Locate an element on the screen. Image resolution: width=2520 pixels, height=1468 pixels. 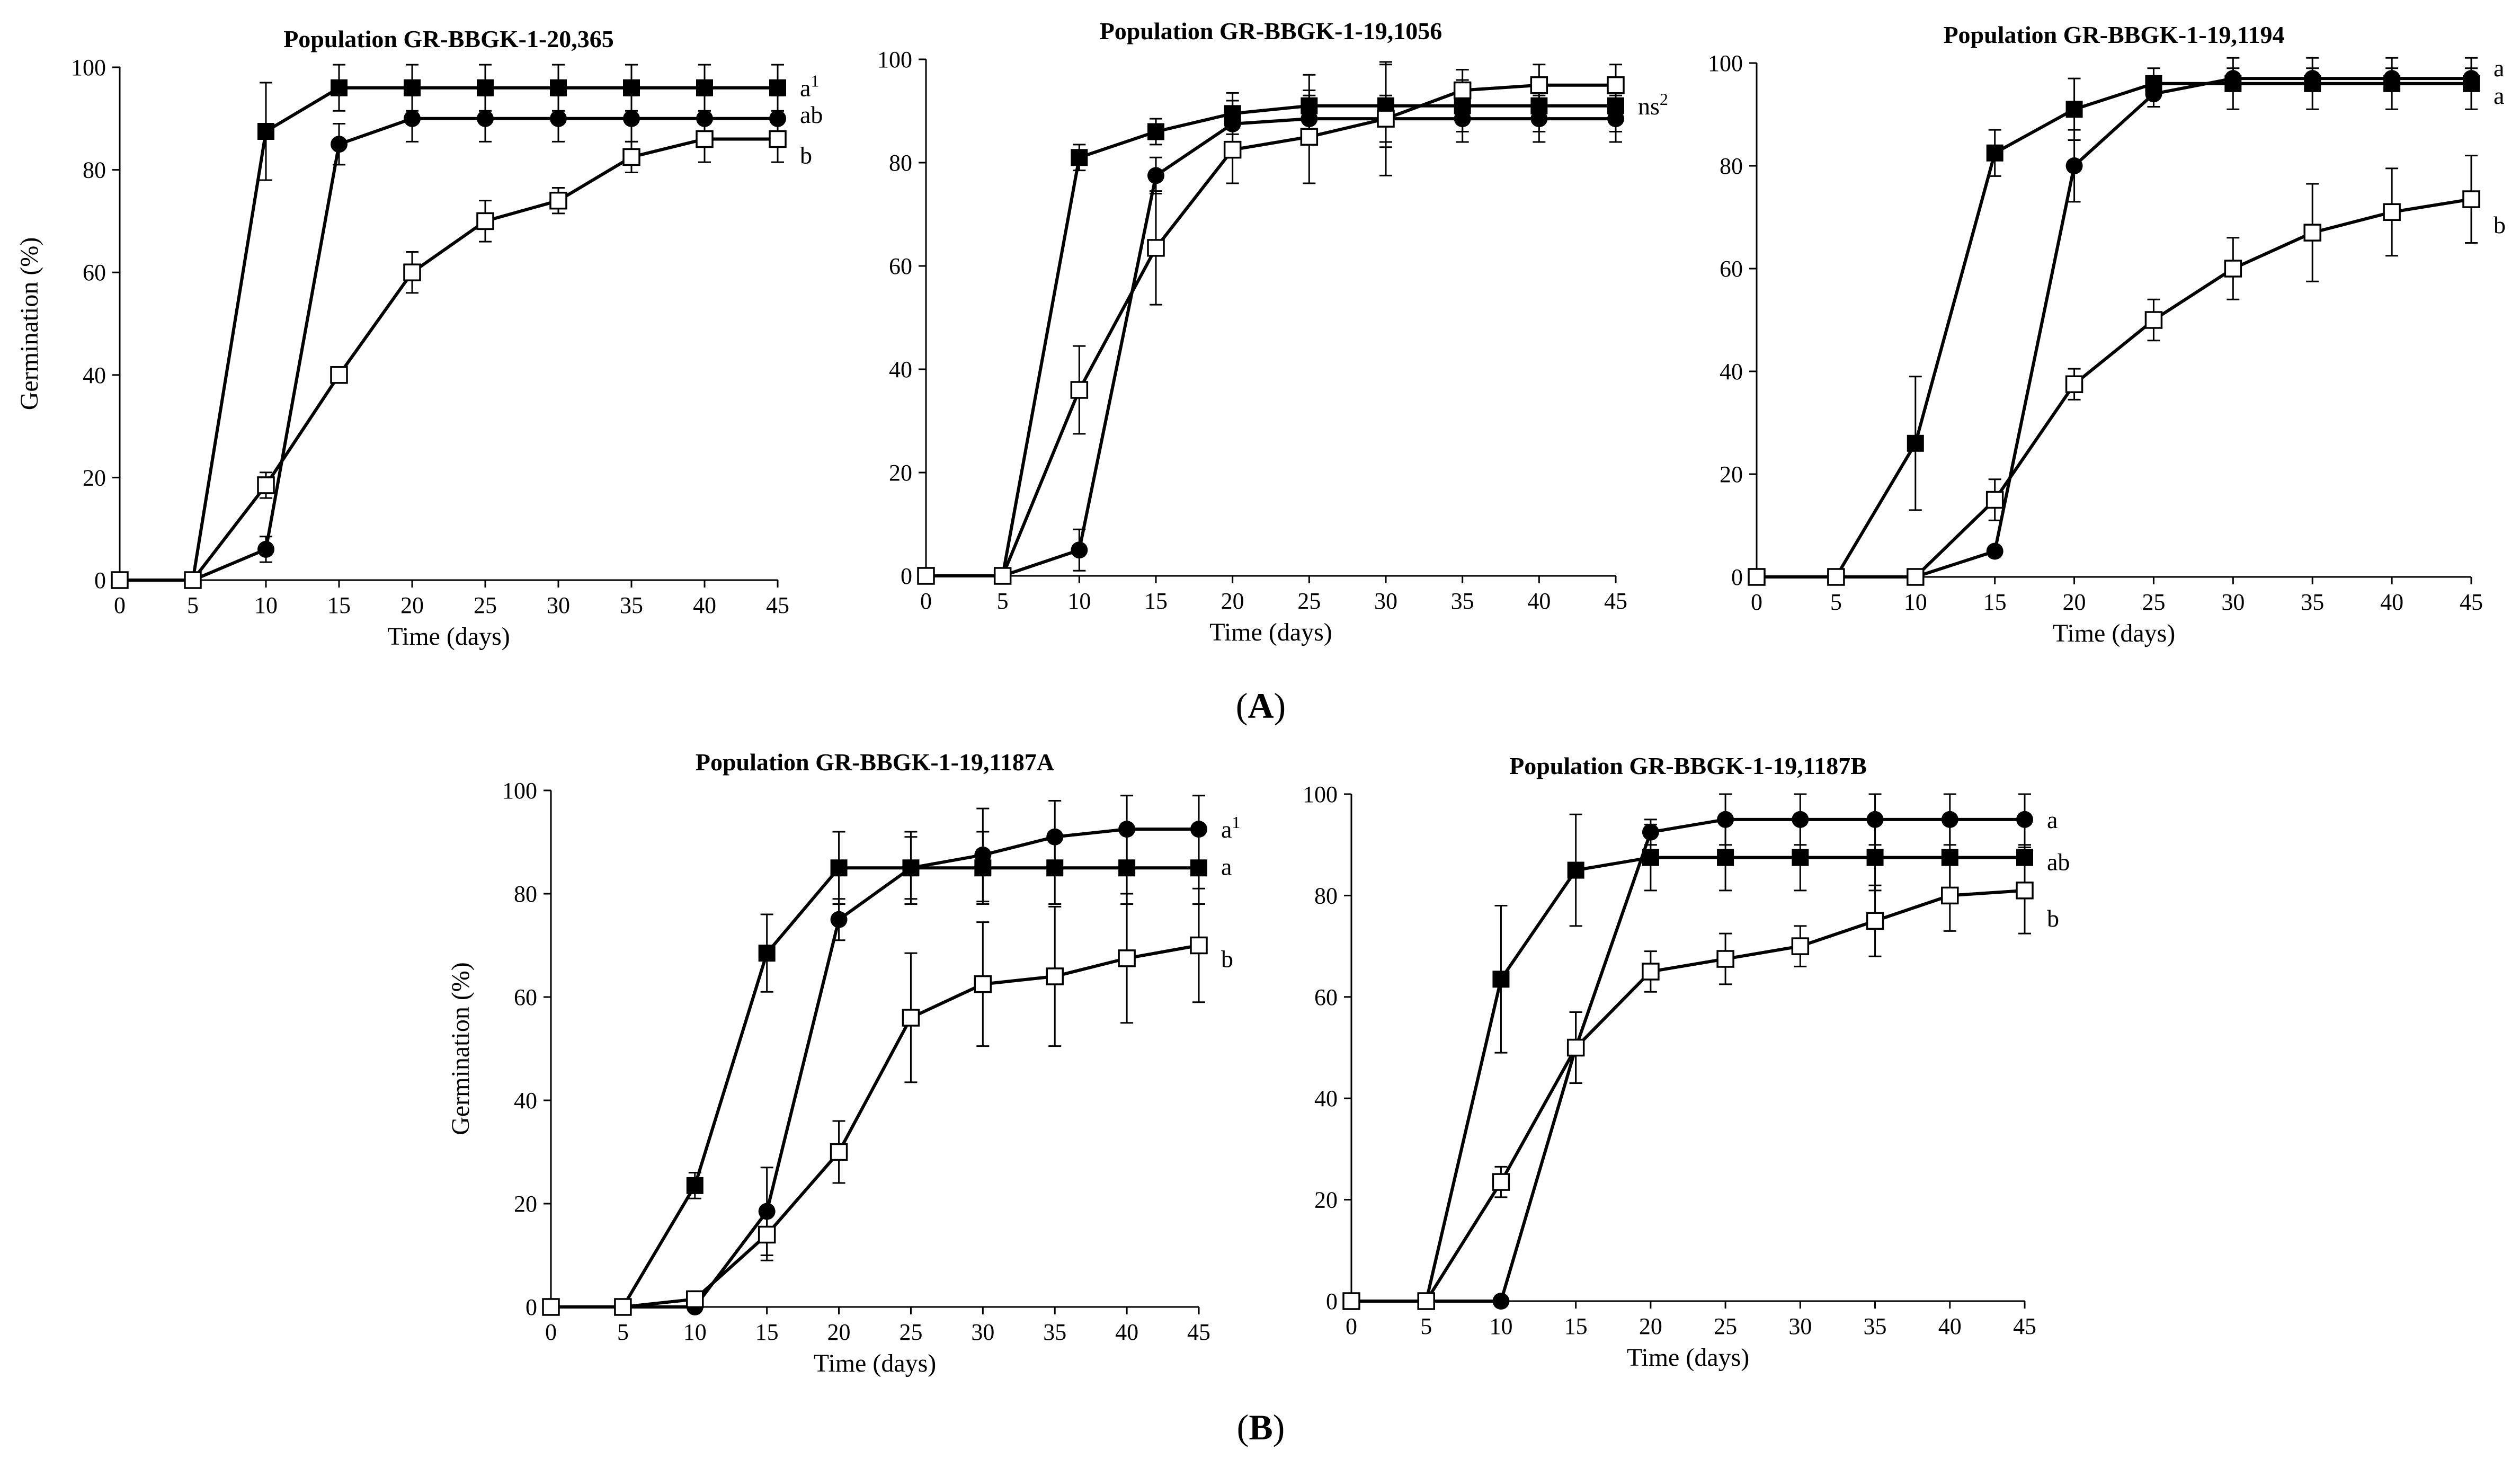
x-tick-label: 15 is located at coordinates (339, 605).